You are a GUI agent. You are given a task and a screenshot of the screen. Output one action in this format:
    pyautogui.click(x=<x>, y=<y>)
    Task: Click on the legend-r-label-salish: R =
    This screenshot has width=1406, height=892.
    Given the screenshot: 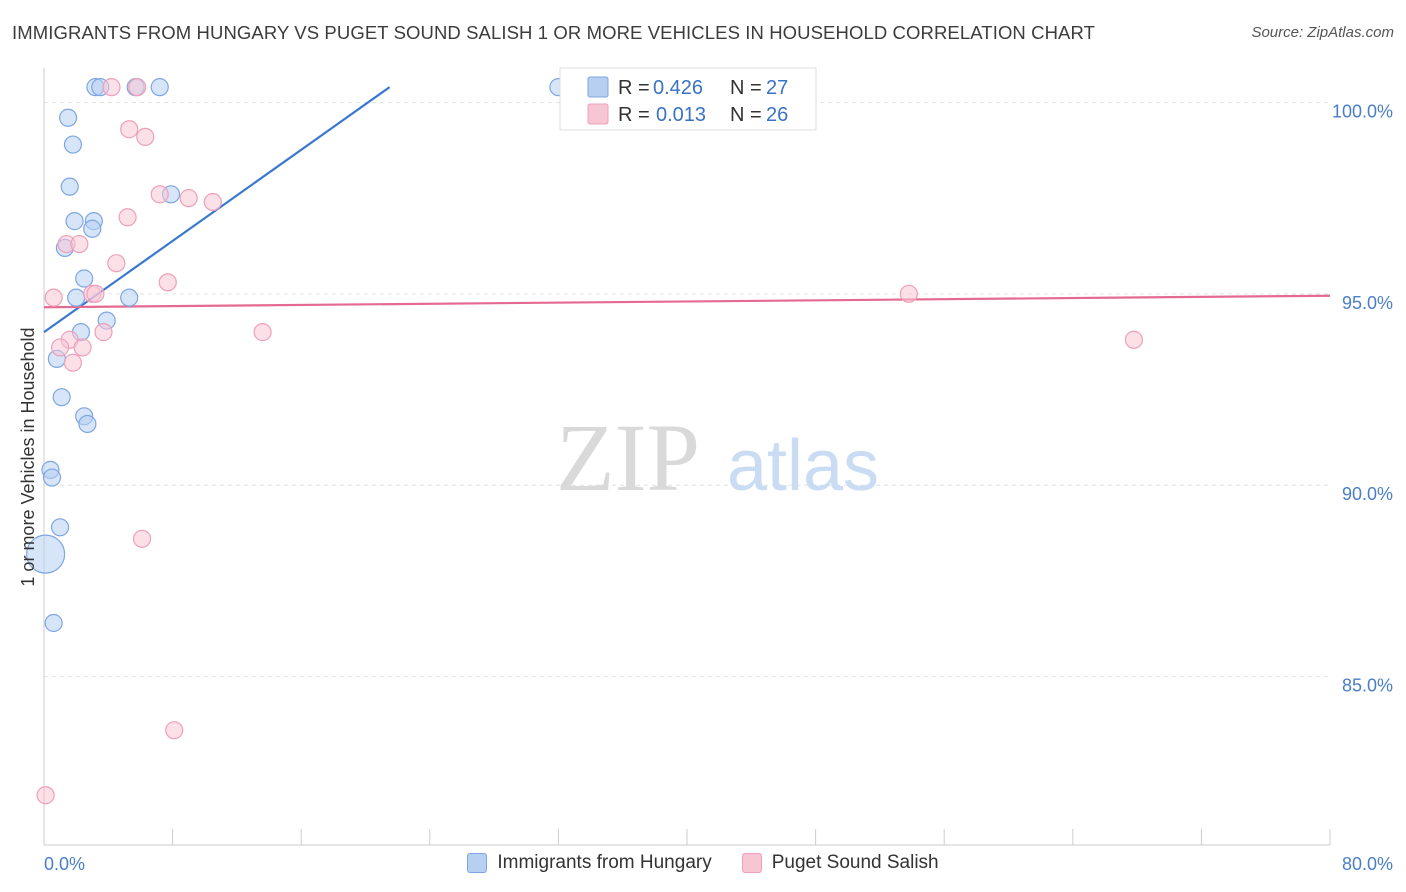 What is the action you would take?
    pyautogui.click(x=634, y=115)
    